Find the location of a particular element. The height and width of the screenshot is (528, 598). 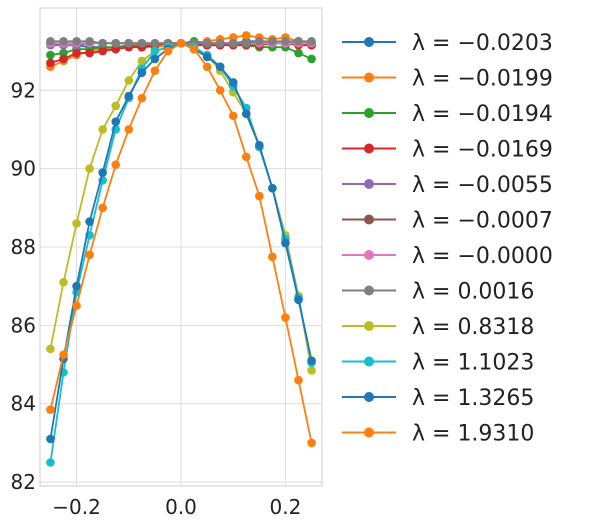

legend-entry: λ = 0.8318 is located at coordinates (438, 327).